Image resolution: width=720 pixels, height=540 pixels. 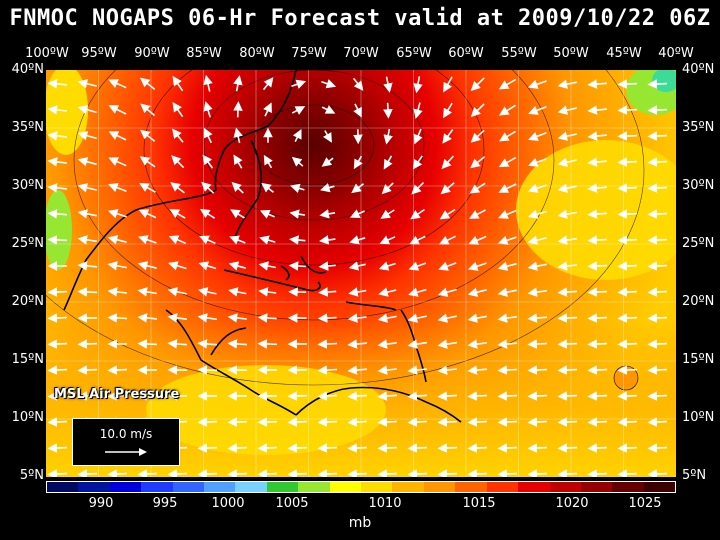 I want to click on lat-label-right: 10ºN, so click(x=698, y=417).